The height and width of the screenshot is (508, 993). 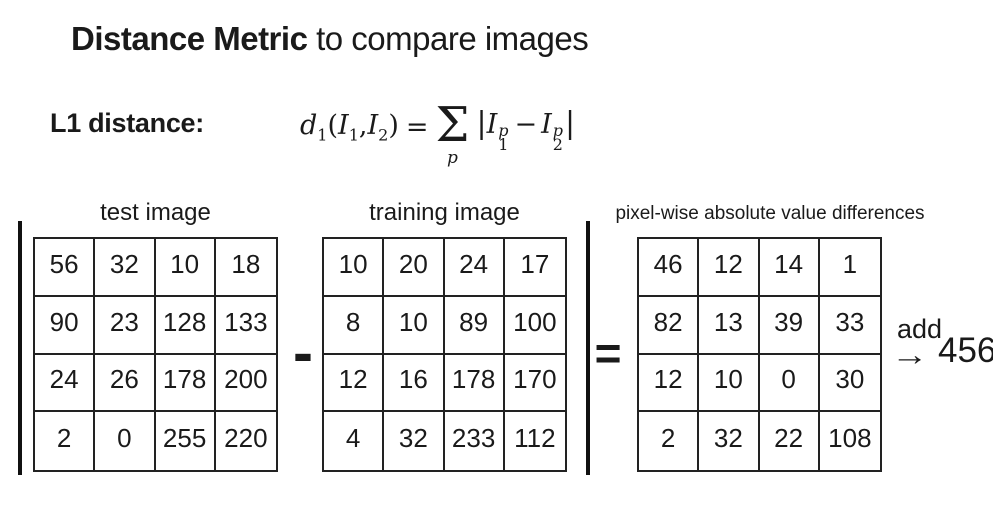 What do you see at coordinates (20, 348) in the screenshot?
I see `absolute-value-bar-left` at bounding box center [20, 348].